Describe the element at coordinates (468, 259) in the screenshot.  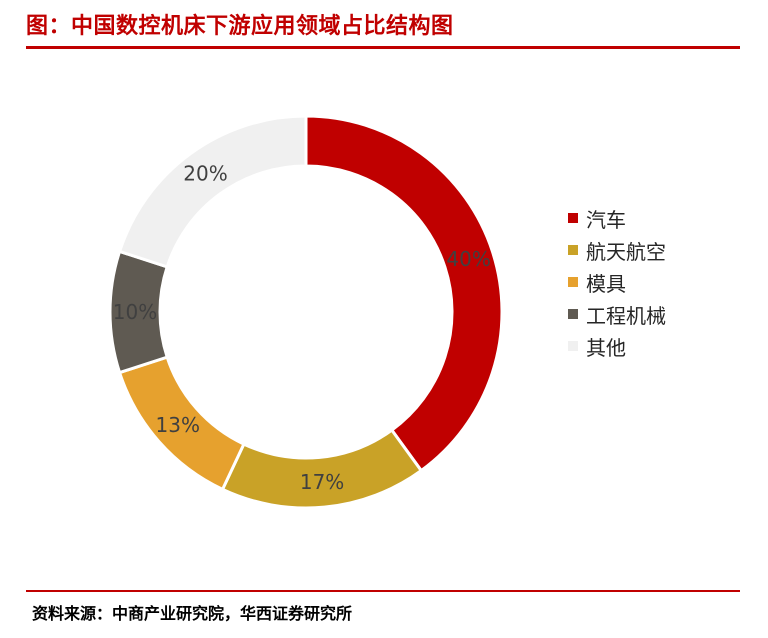
I see `slice-data-label-1: 40%` at that location.